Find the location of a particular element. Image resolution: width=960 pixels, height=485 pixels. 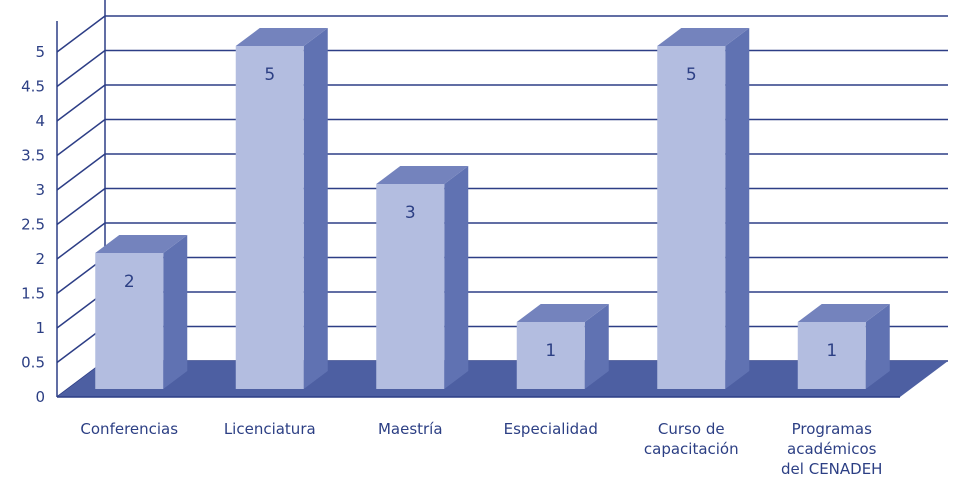

x-tick-label-line: Maestría is located at coordinates (410, 429).